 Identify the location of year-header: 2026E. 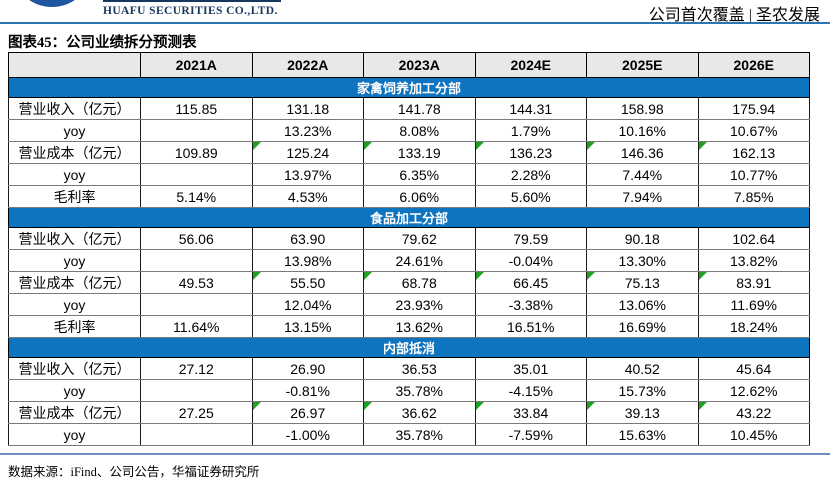
(753, 65).